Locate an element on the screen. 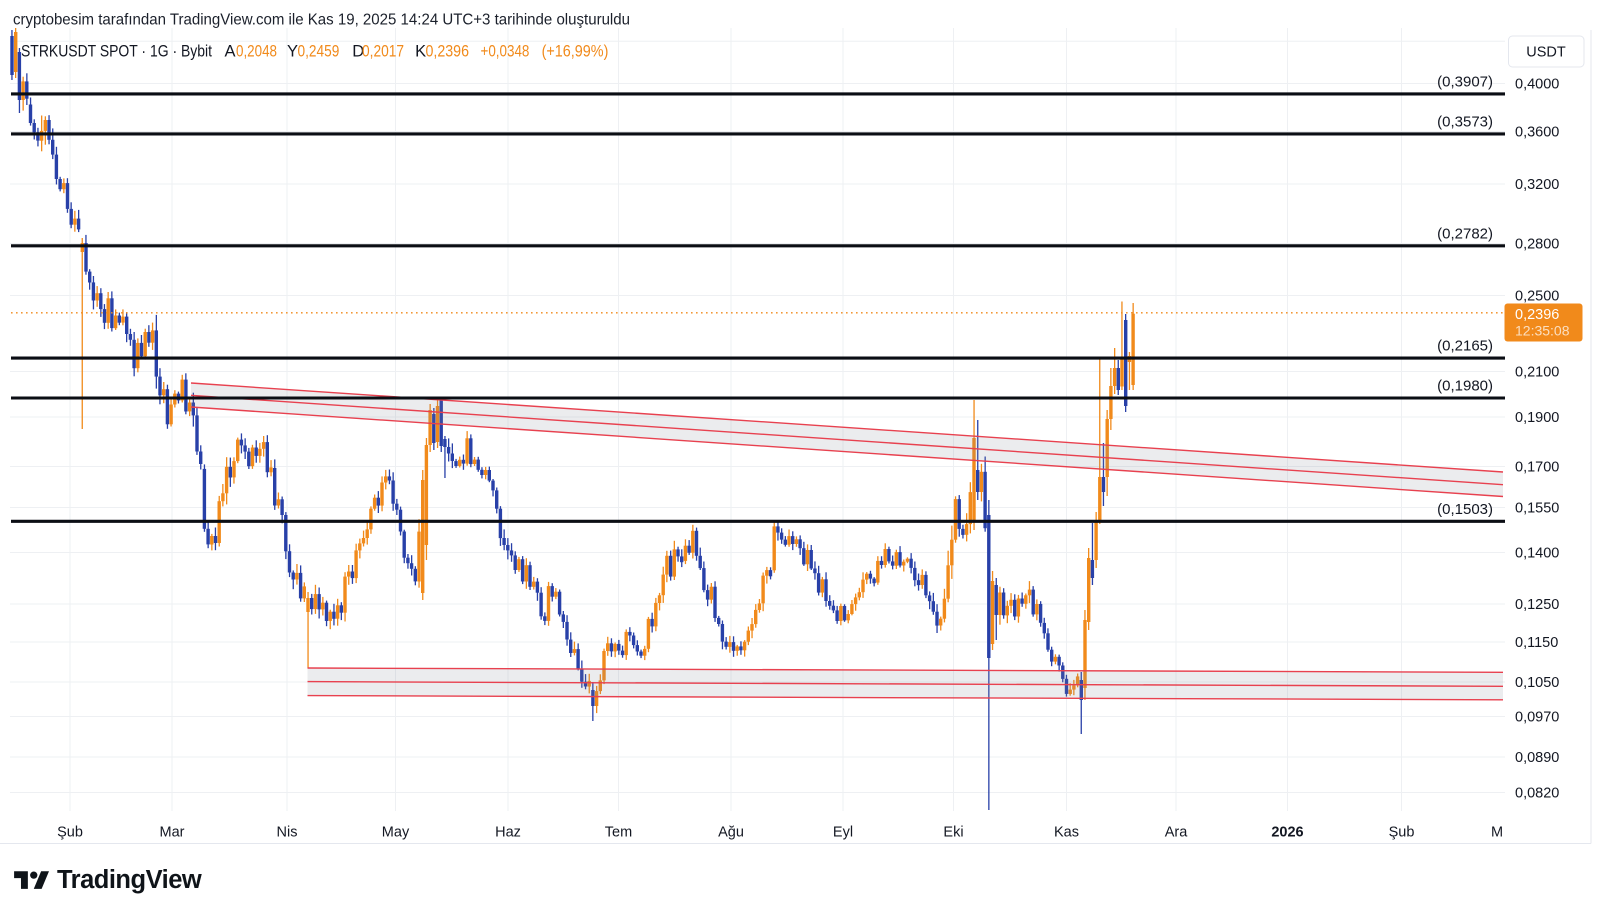  svg-text: 0,2800 is located at coordinates (1537, 245).